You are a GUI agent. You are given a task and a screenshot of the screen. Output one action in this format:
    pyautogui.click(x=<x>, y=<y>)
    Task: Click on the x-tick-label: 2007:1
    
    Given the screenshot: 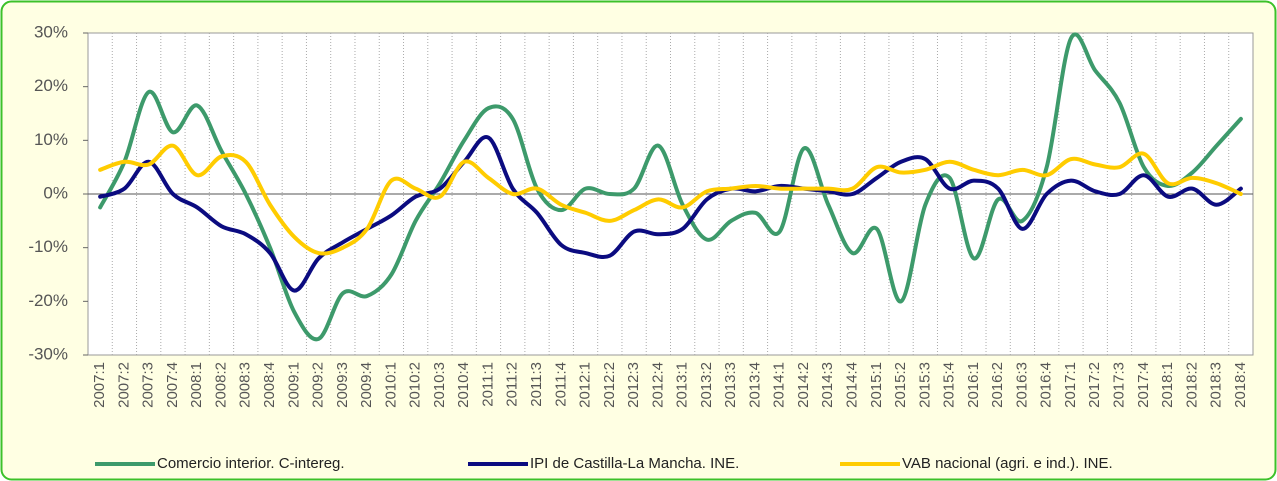 What is the action you would take?
    pyautogui.click(x=99, y=385)
    